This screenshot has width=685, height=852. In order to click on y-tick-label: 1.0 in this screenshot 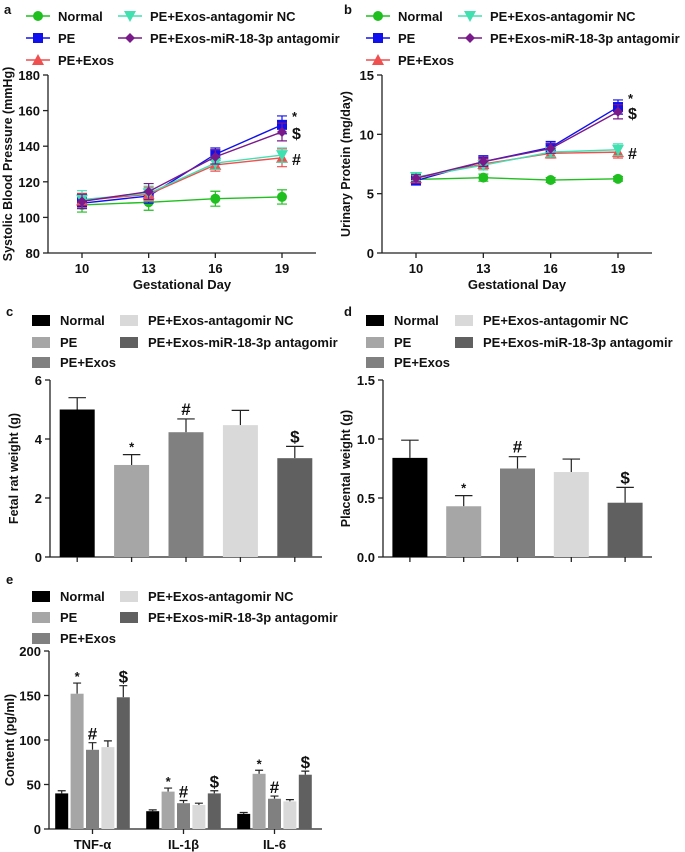, I will do `click(366, 439)`.